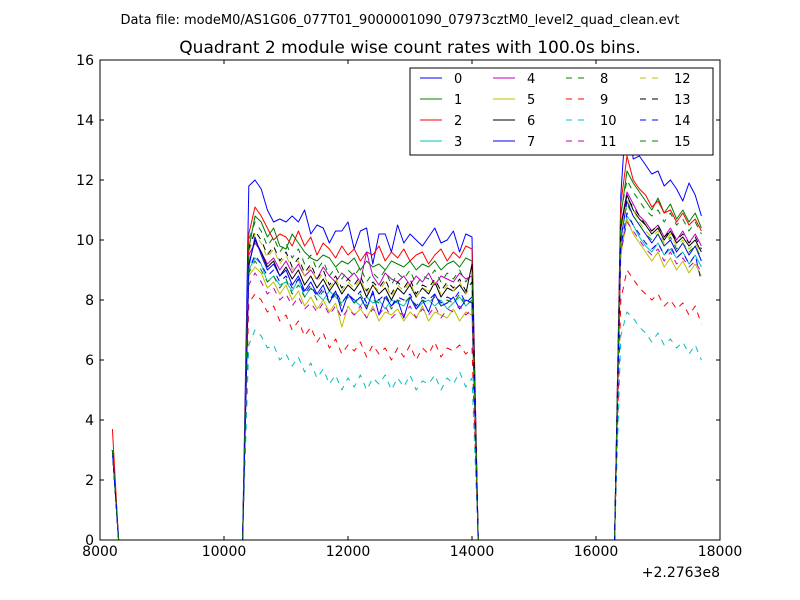 This screenshot has width=800, height=600. I want to click on legend-label-11: 11, so click(608, 142).